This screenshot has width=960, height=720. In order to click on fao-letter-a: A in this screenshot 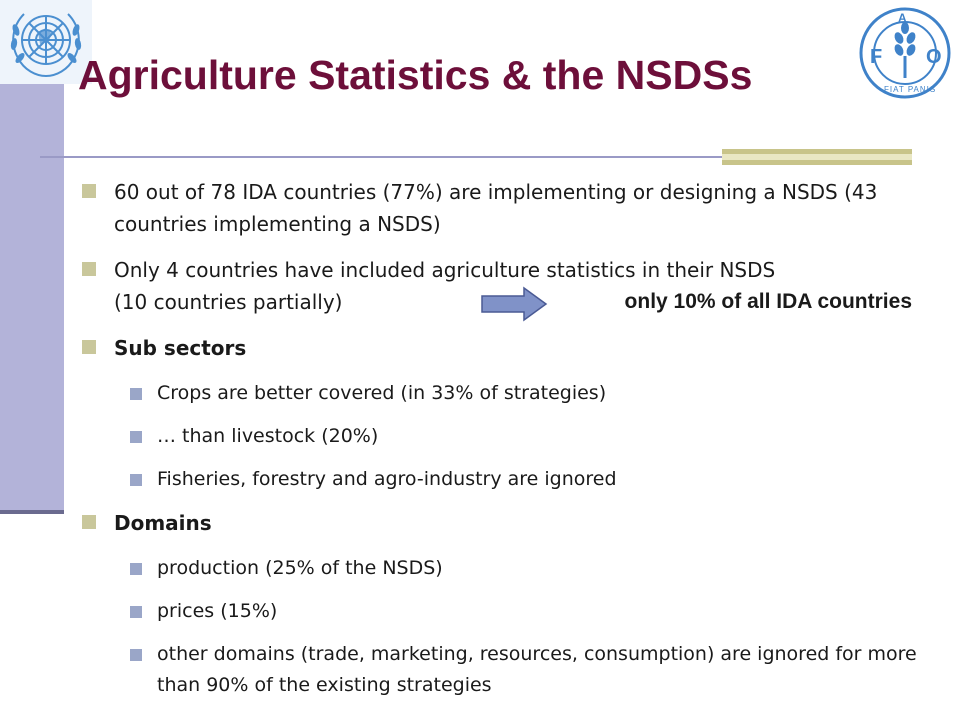, I will do `click(902, 18)`.